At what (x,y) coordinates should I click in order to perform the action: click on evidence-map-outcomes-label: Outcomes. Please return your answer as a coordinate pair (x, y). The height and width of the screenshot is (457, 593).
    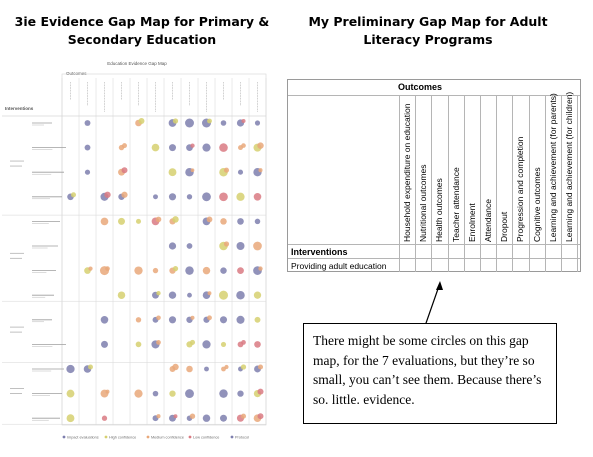
    Looking at the image, I should click on (76, 73).